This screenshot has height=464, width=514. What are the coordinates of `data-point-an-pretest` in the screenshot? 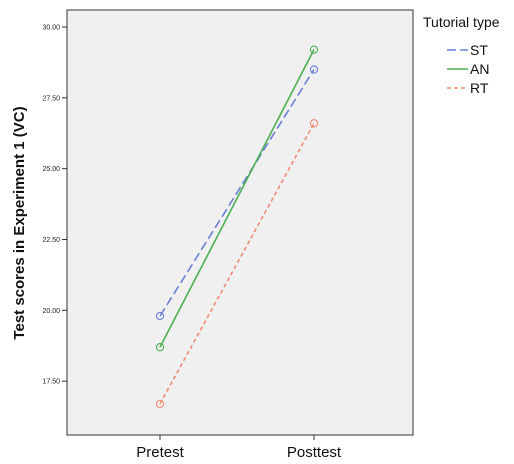 It's located at (160, 347).